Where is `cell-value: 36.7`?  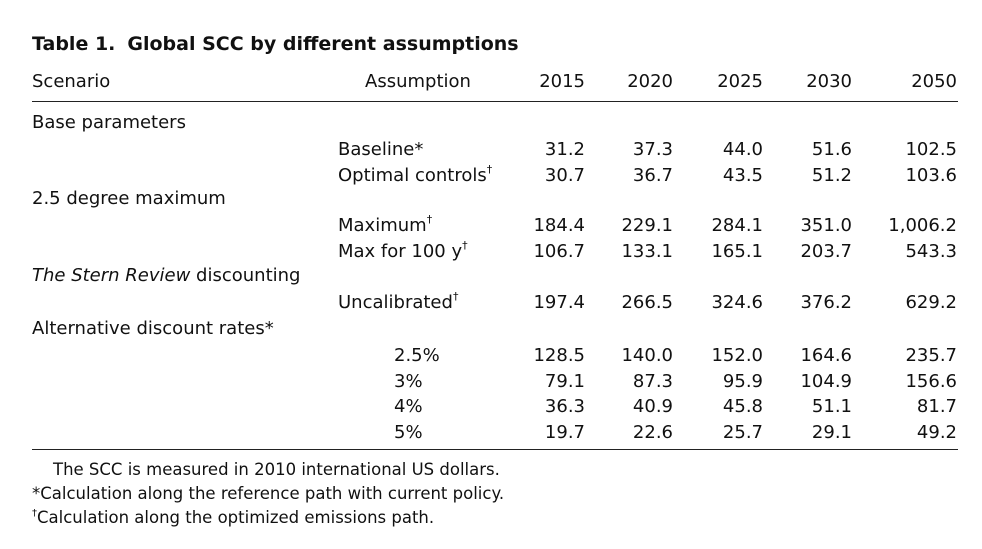 cell-value: 36.7 is located at coordinates (652, 175).